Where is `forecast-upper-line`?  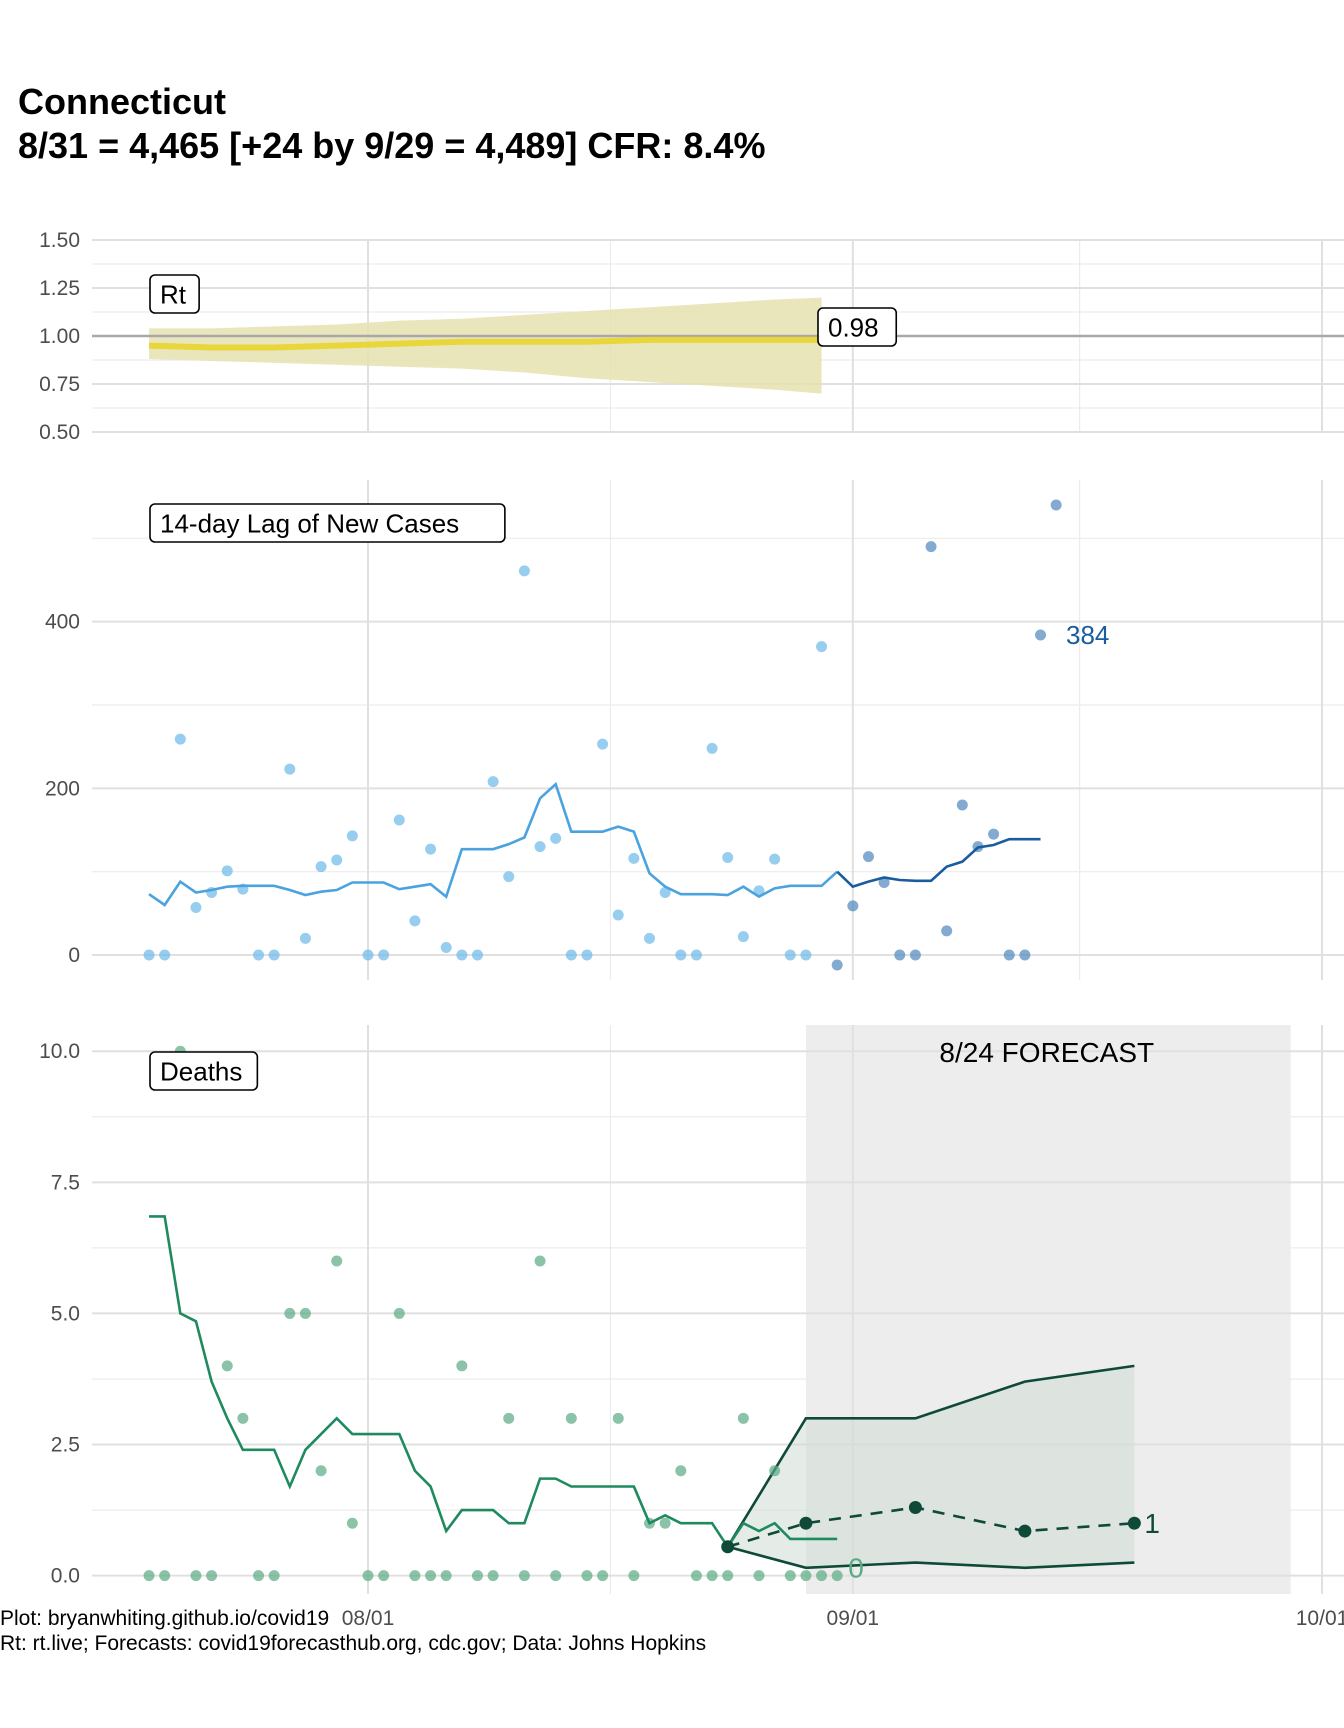
forecast-upper-line is located at coordinates (930, 1456).